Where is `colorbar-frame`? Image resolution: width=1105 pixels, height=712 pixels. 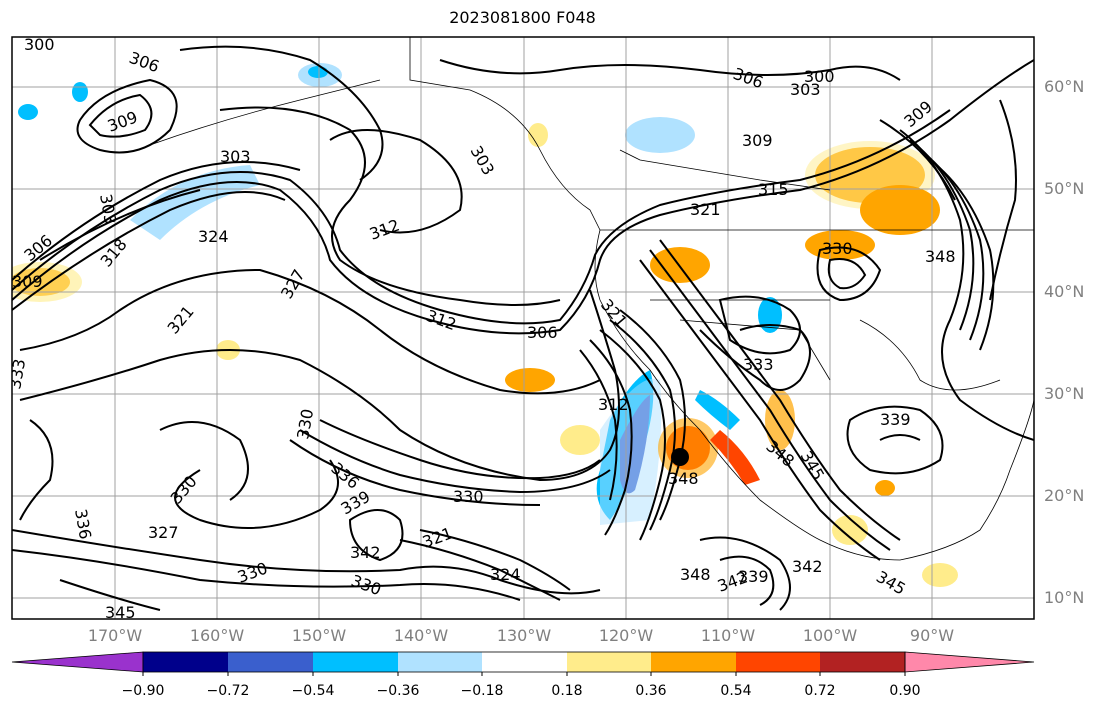
colorbar-frame is located at coordinates (524, 662).